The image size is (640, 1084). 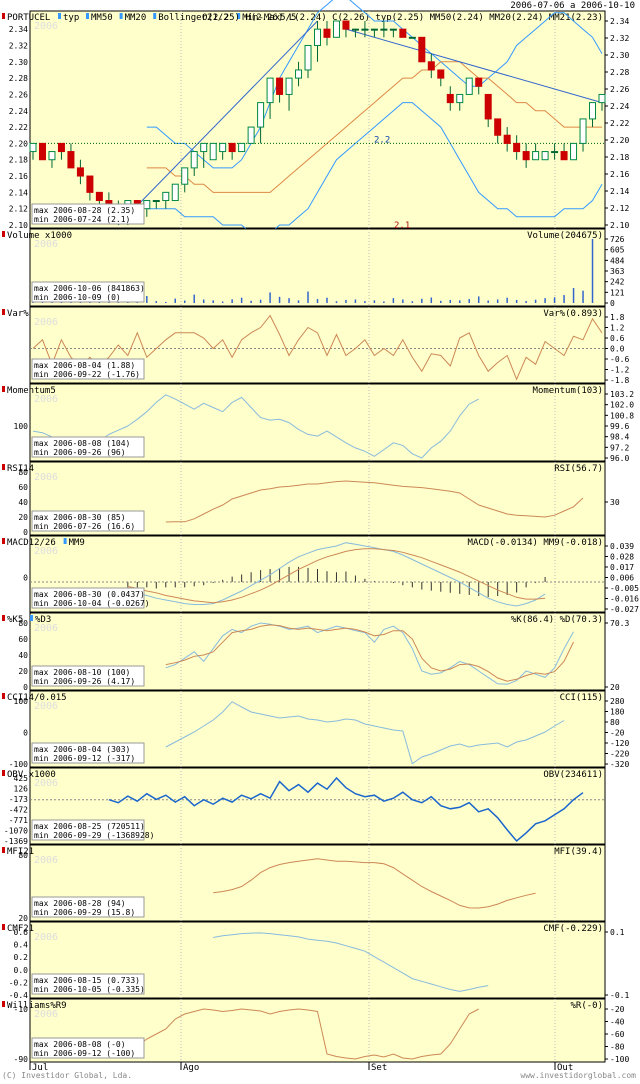 I want to click on stats-line: max 2006-08-28 (94), so click(x=80, y=903).